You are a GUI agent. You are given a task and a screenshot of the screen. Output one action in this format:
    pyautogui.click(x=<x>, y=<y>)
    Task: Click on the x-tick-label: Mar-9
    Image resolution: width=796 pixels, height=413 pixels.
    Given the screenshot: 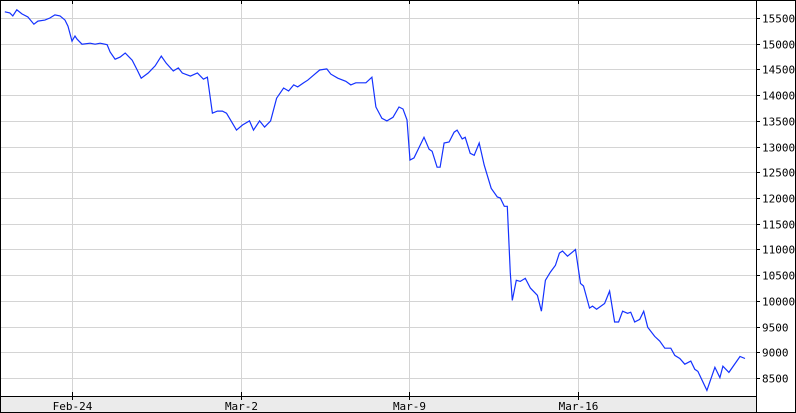 What is the action you would take?
    pyautogui.click(x=409, y=406)
    